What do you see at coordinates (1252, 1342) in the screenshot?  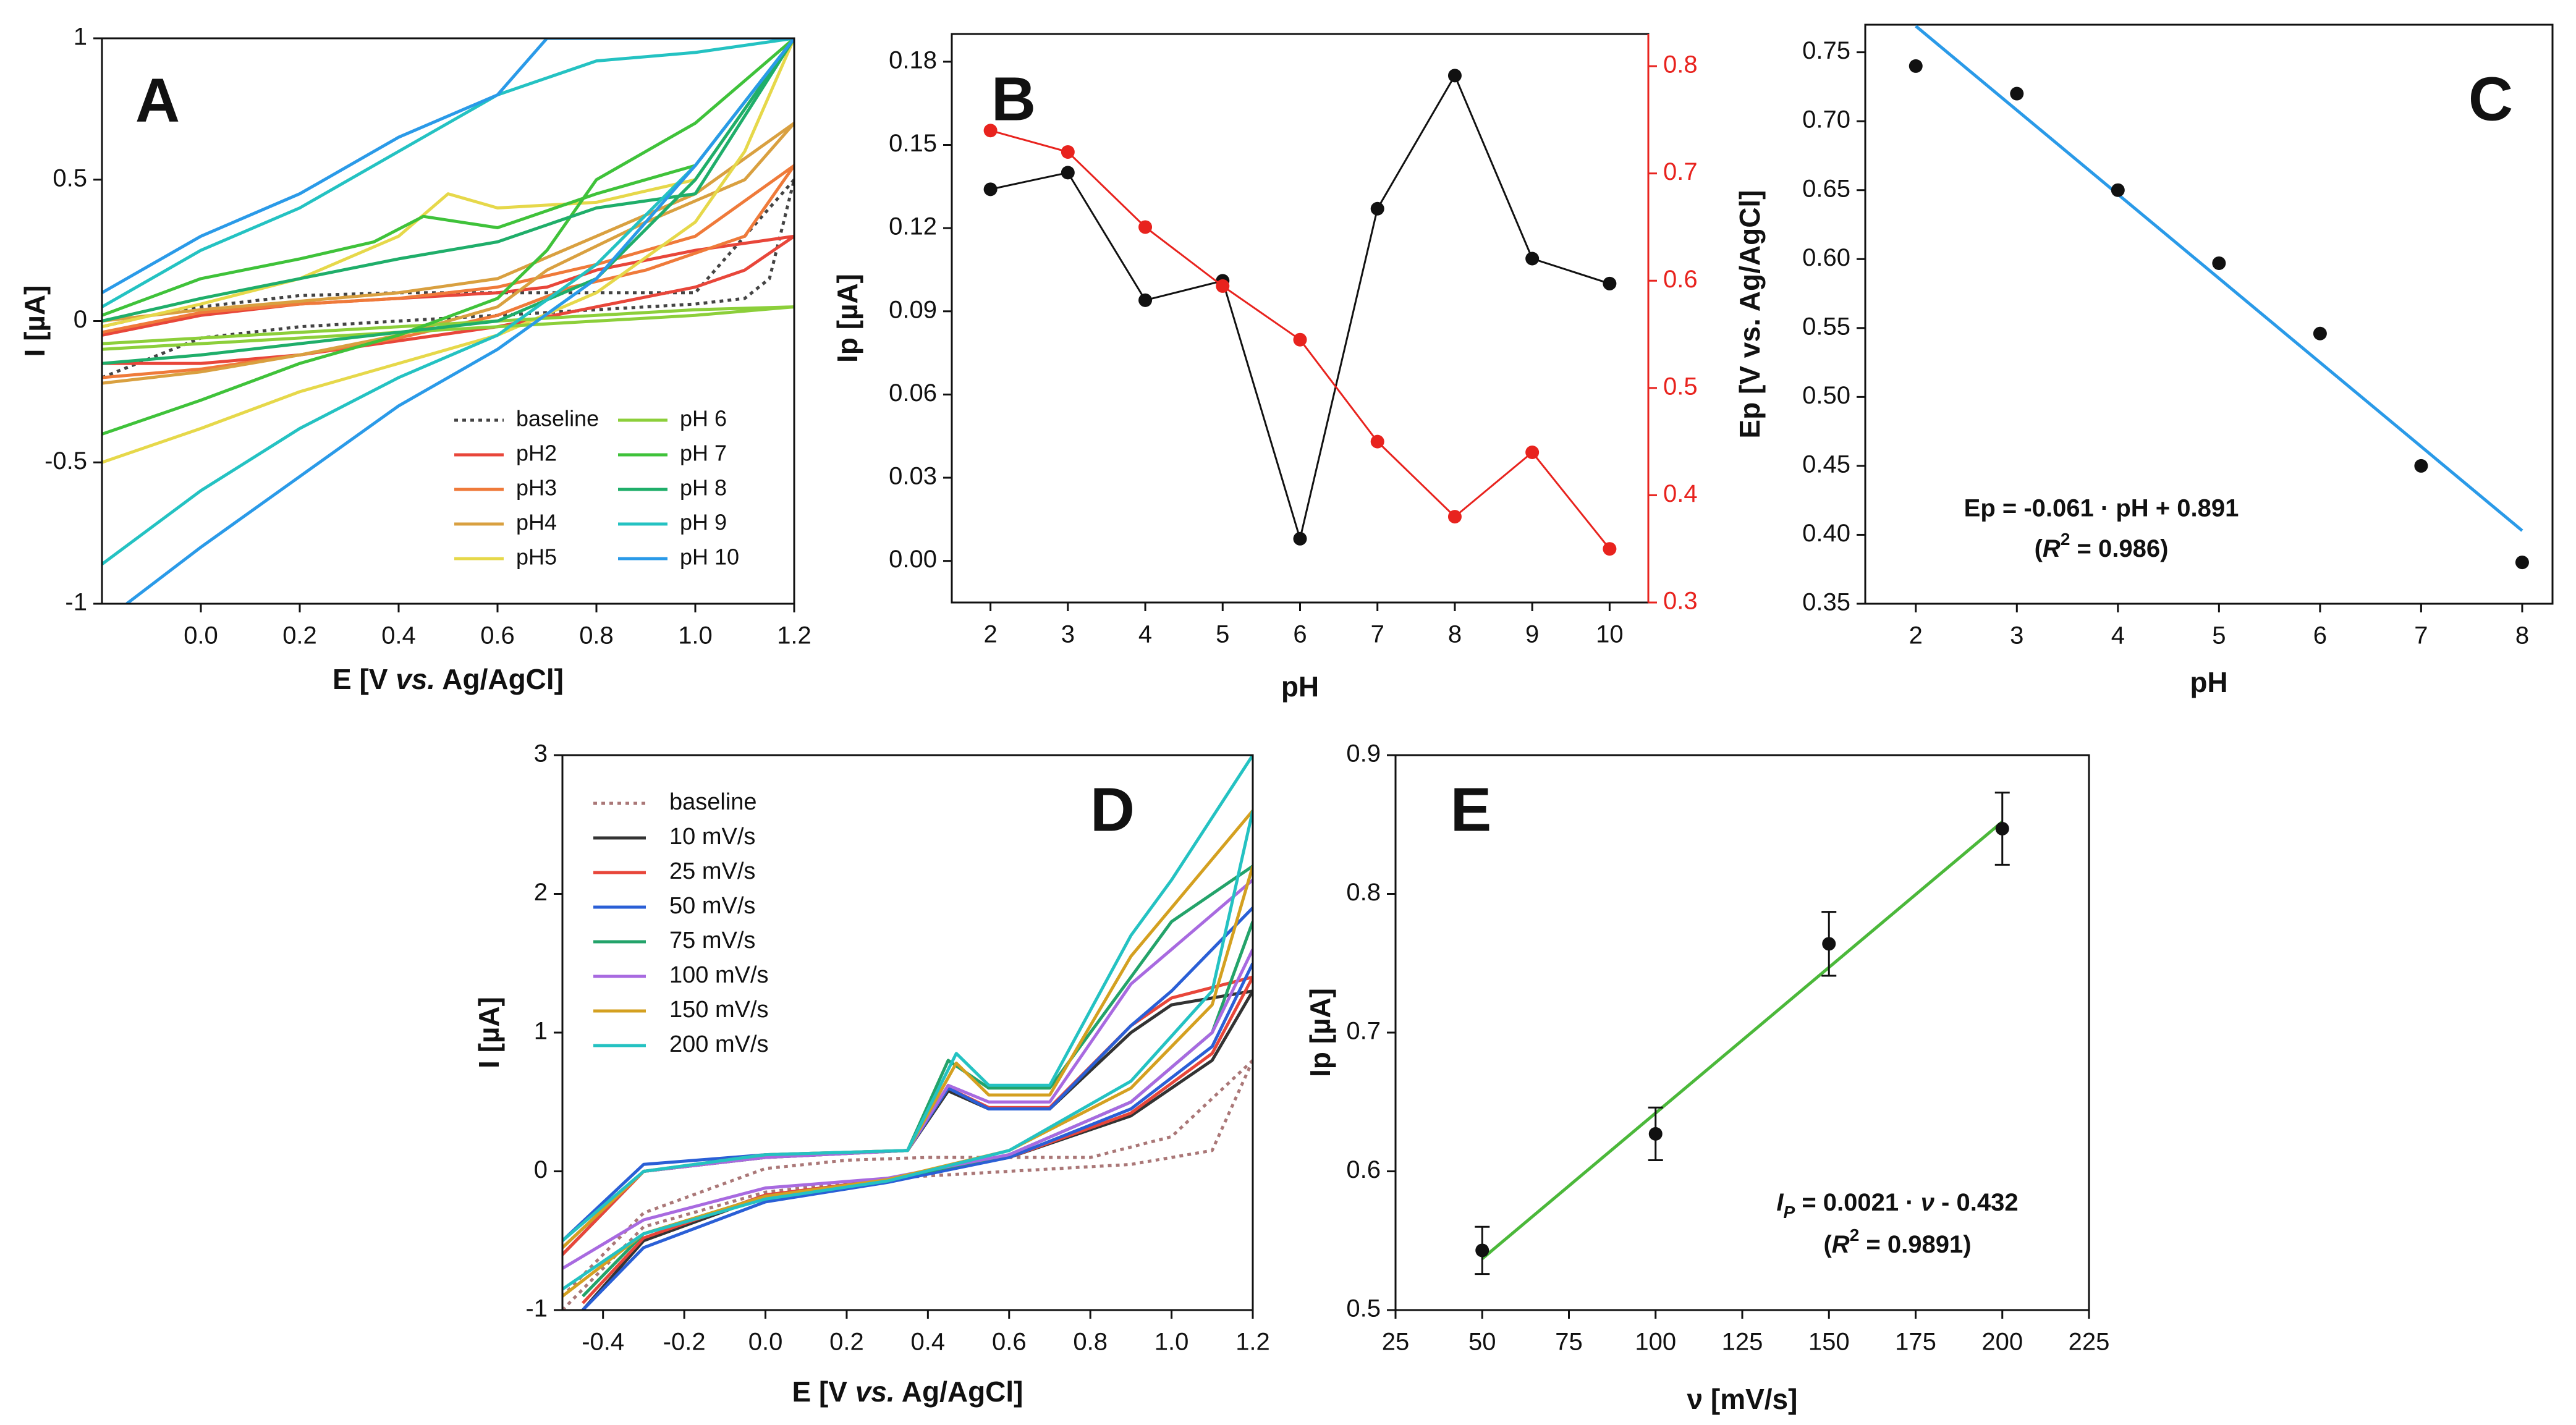 I see `panel-d-x-tick-label: 1.2` at bounding box center [1252, 1342].